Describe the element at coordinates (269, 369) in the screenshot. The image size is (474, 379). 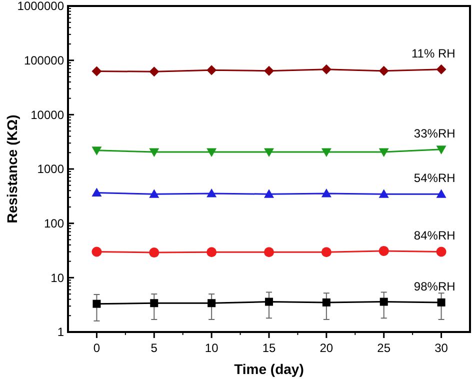
I see `x-axis-title: Time (day)` at that location.